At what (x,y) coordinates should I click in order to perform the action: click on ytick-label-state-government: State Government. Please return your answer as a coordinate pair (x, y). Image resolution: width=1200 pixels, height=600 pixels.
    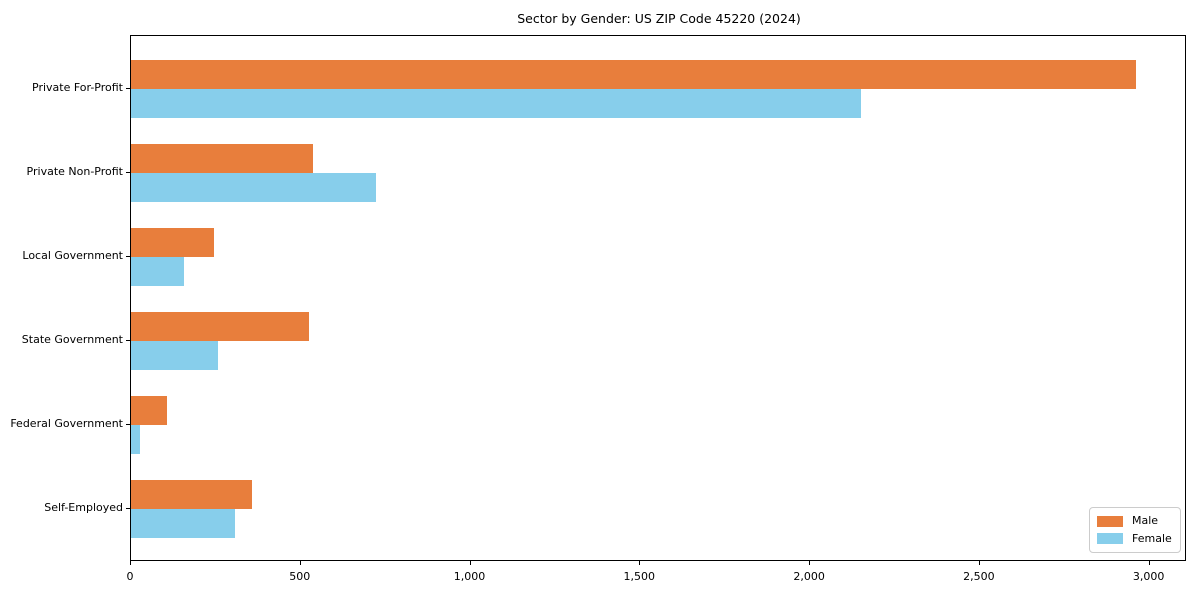
    Looking at the image, I should click on (72, 339).